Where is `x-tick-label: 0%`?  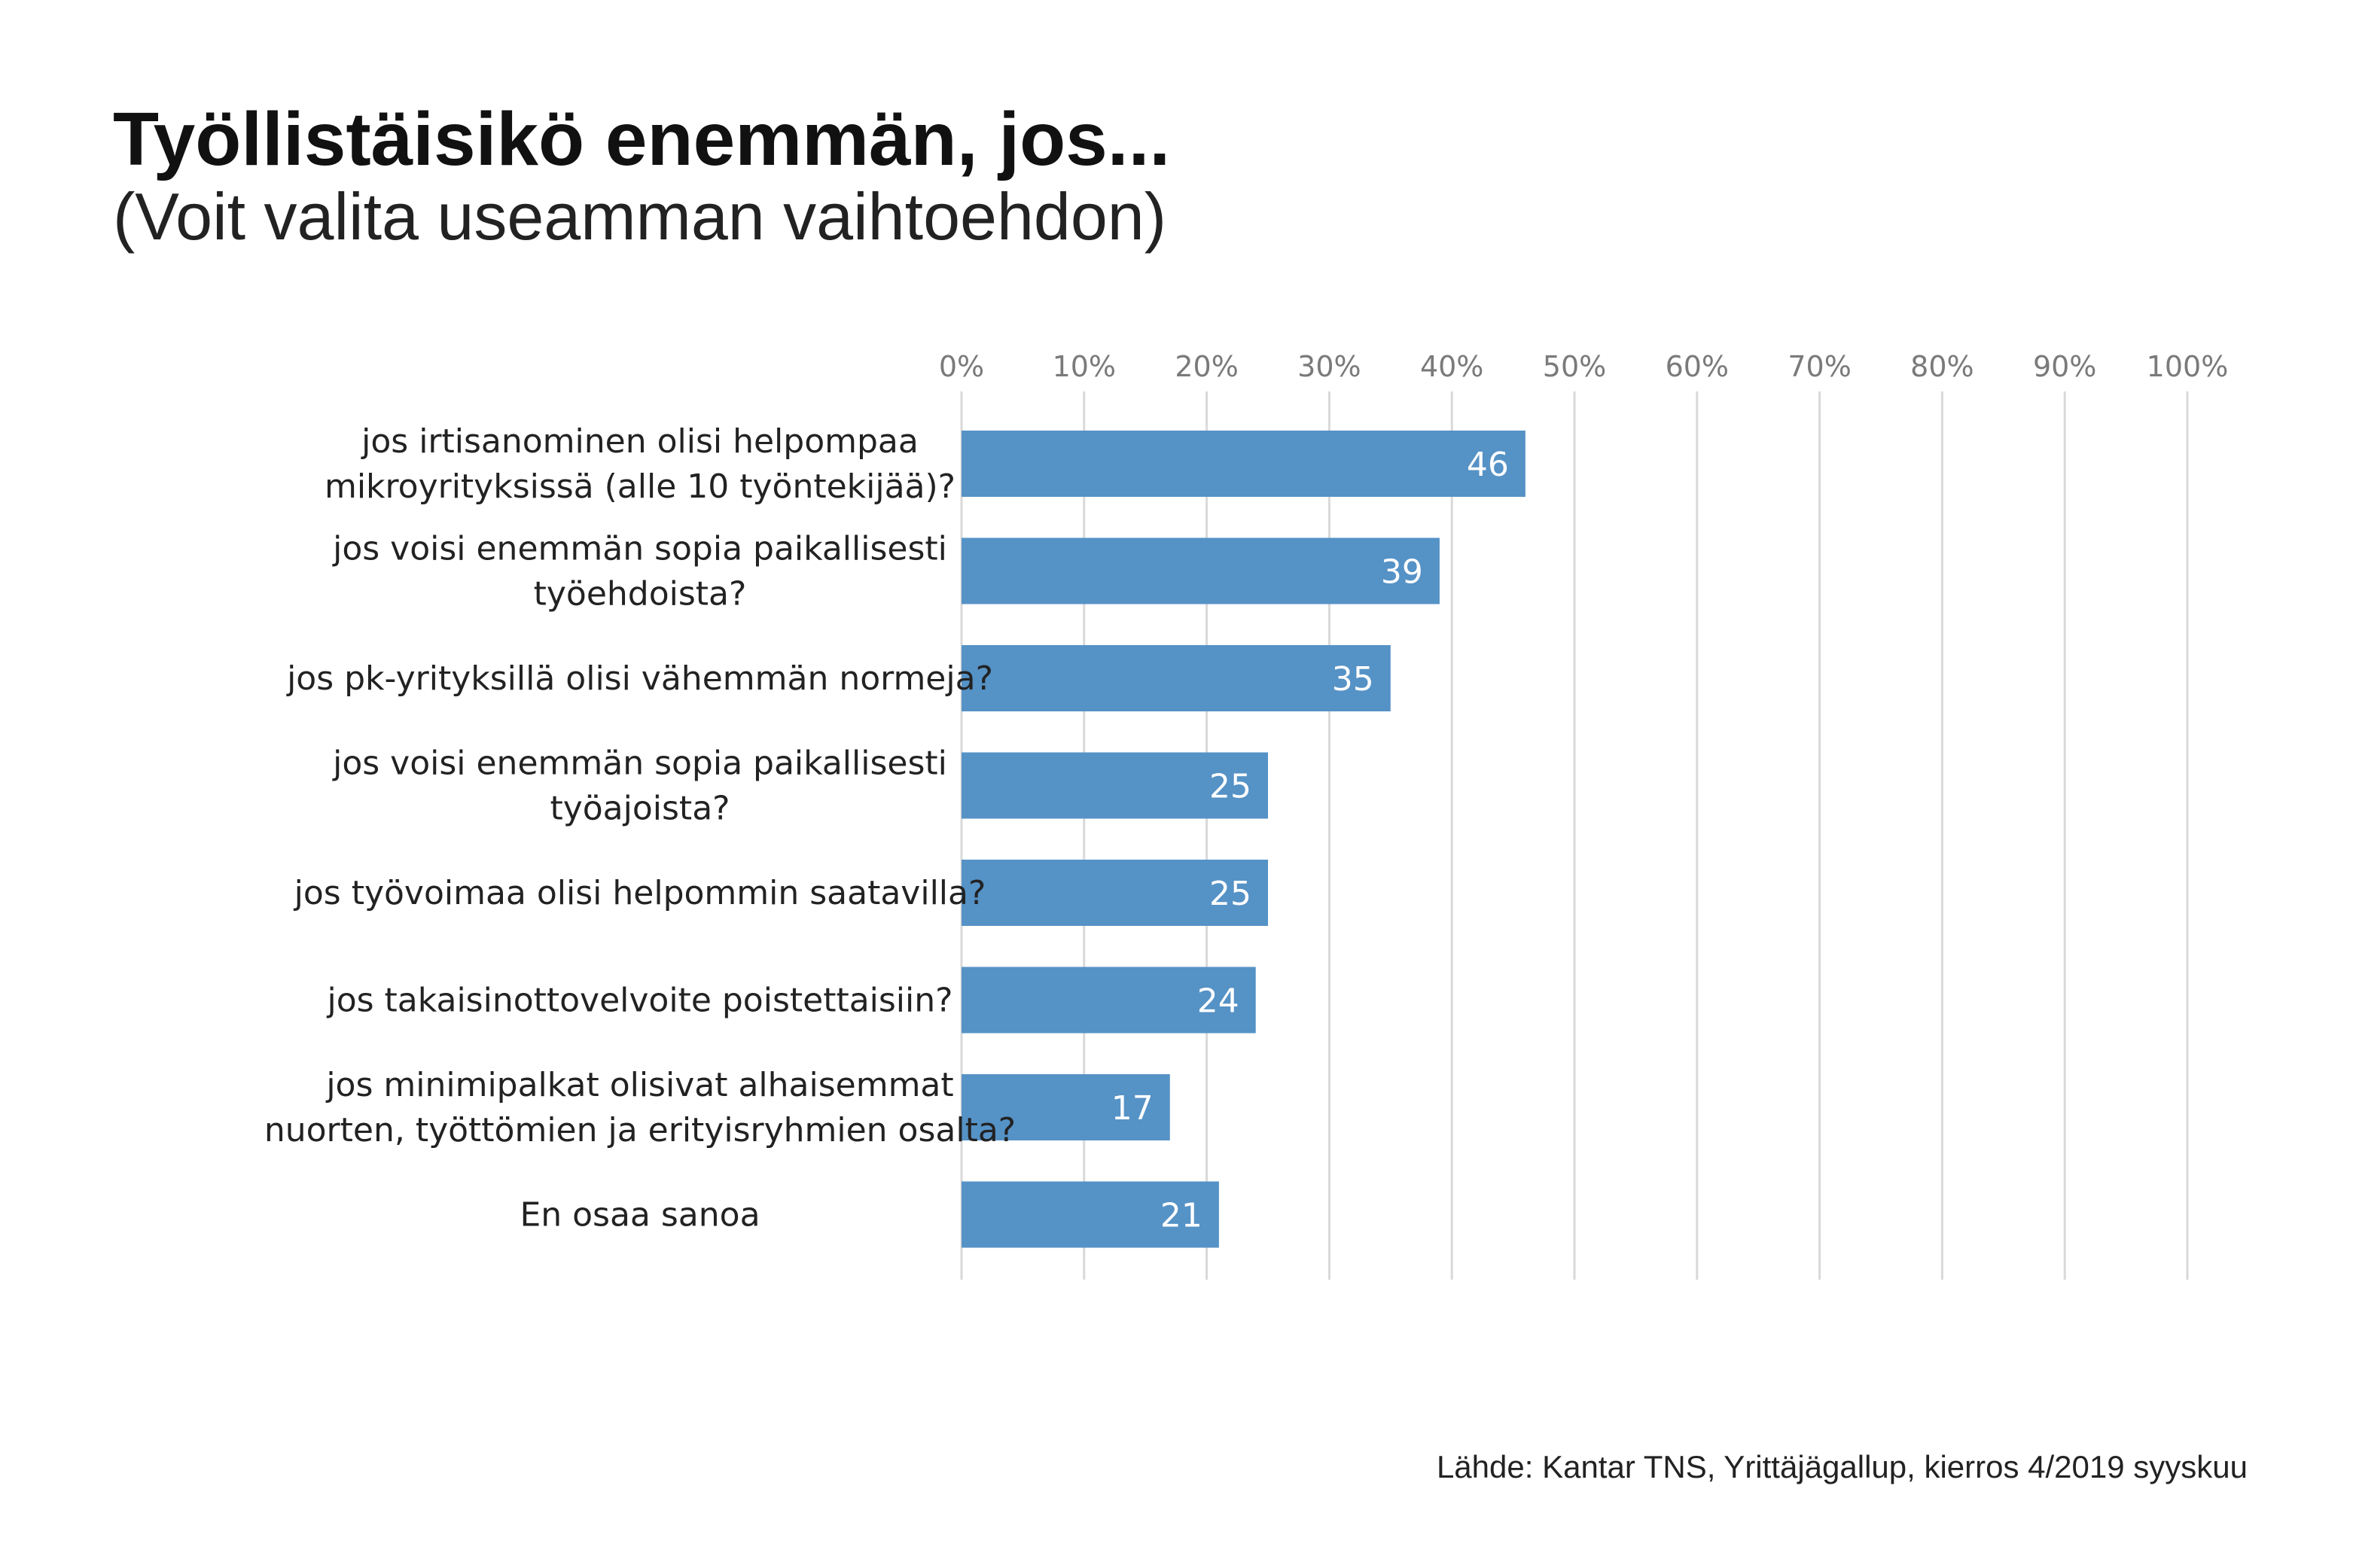
x-tick-label: 0% is located at coordinates (962, 366).